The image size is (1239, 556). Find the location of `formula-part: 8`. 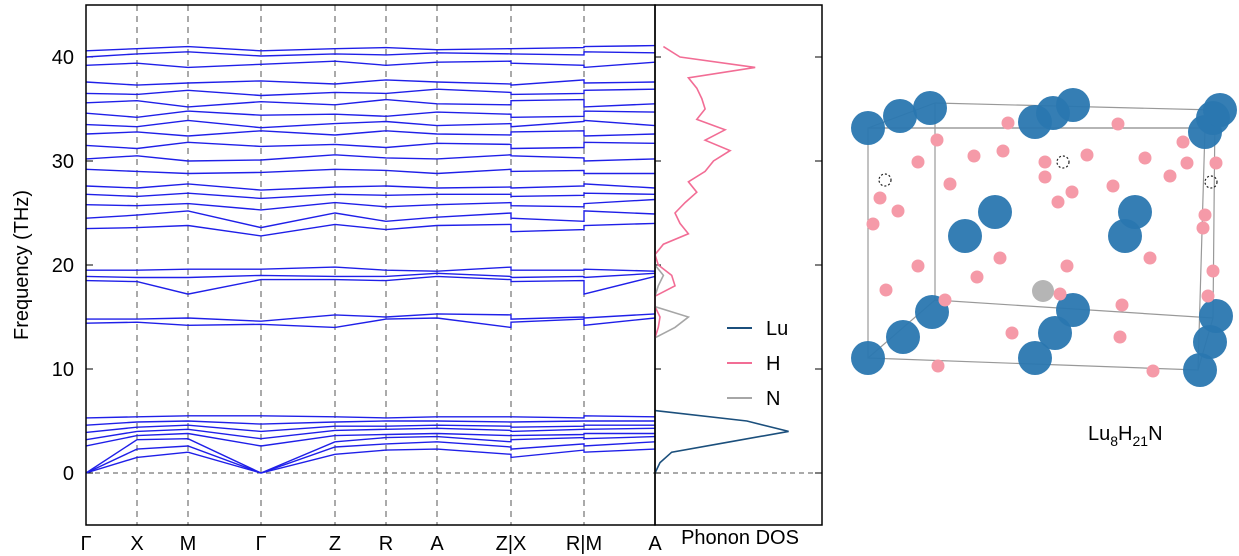

formula-part: 8 is located at coordinates (1114, 441).